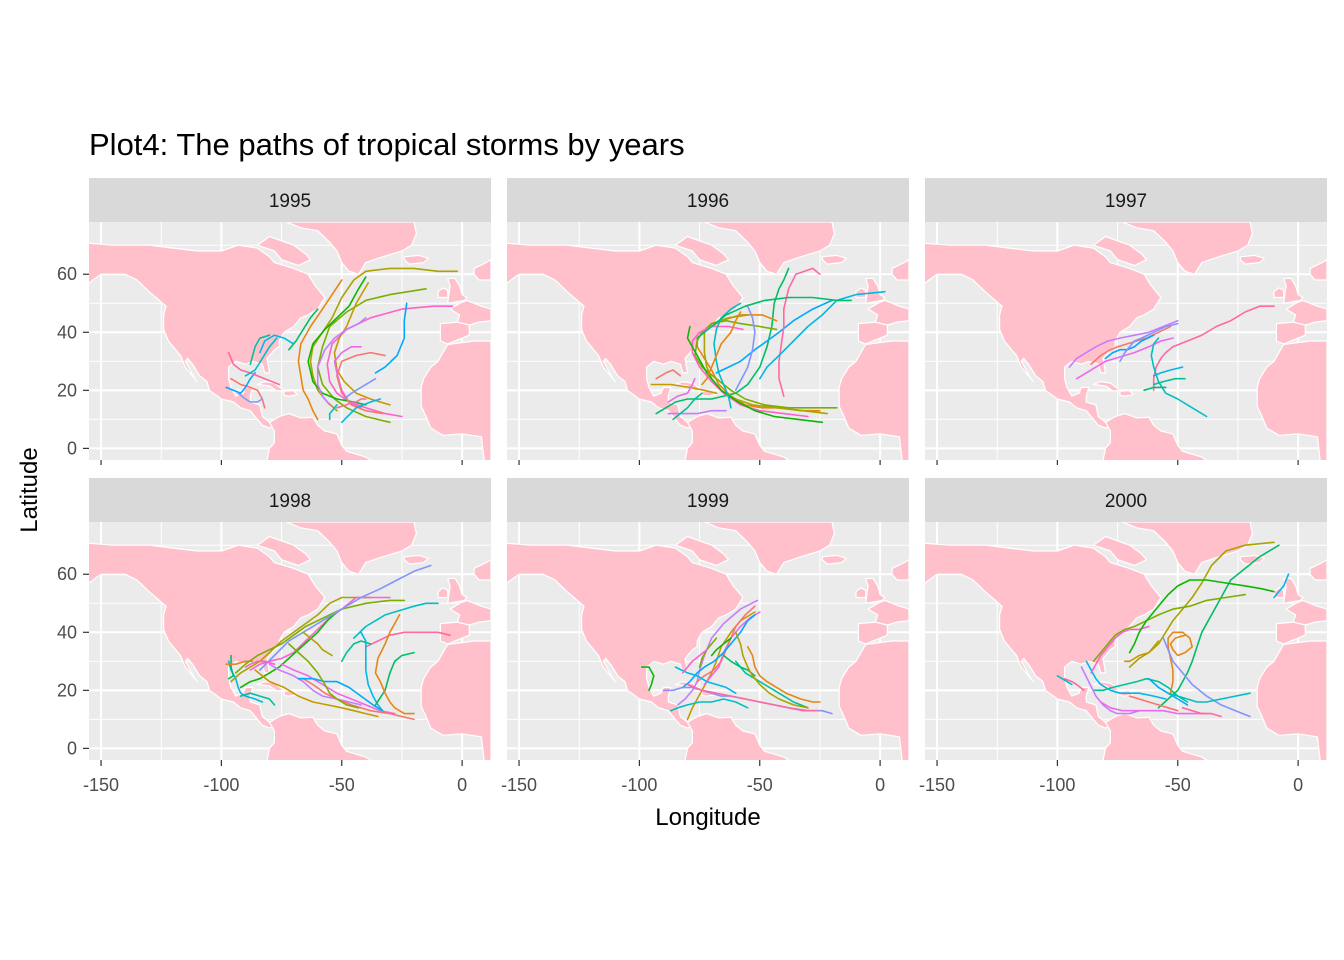 The height and width of the screenshot is (960, 1344). I want to click on land-ireland, so click(861, 593).